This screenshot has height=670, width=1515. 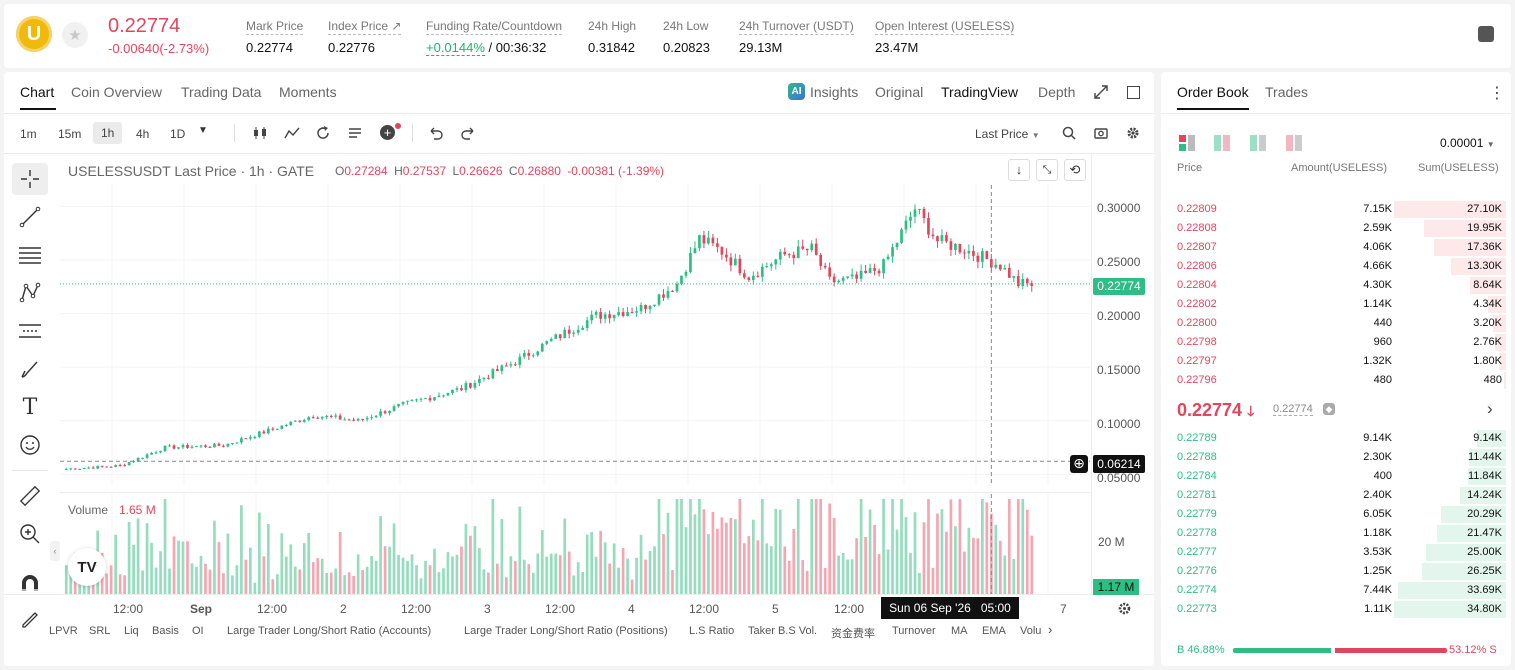 What do you see at coordinates (1079, 464) in the screenshot?
I see `add-alert-icon: ⊕` at bounding box center [1079, 464].